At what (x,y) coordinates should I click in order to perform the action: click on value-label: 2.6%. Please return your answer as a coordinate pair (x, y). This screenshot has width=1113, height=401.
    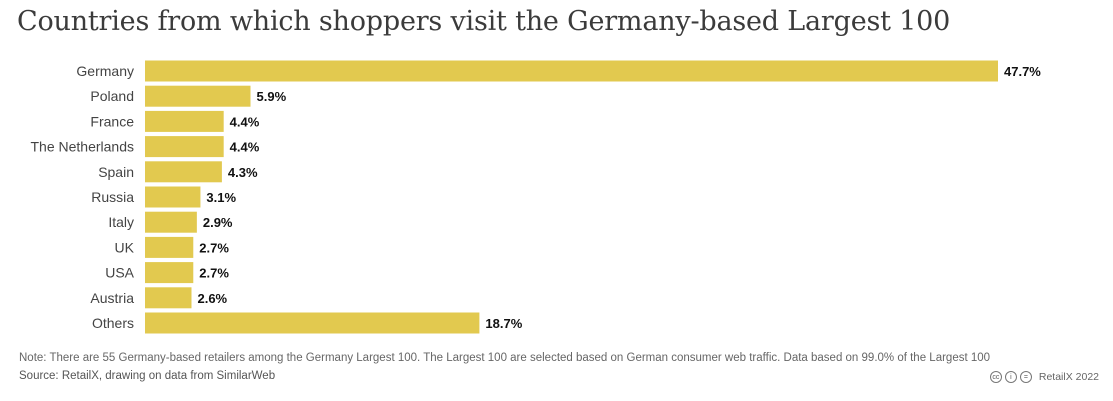
    Looking at the image, I should click on (212, 298).